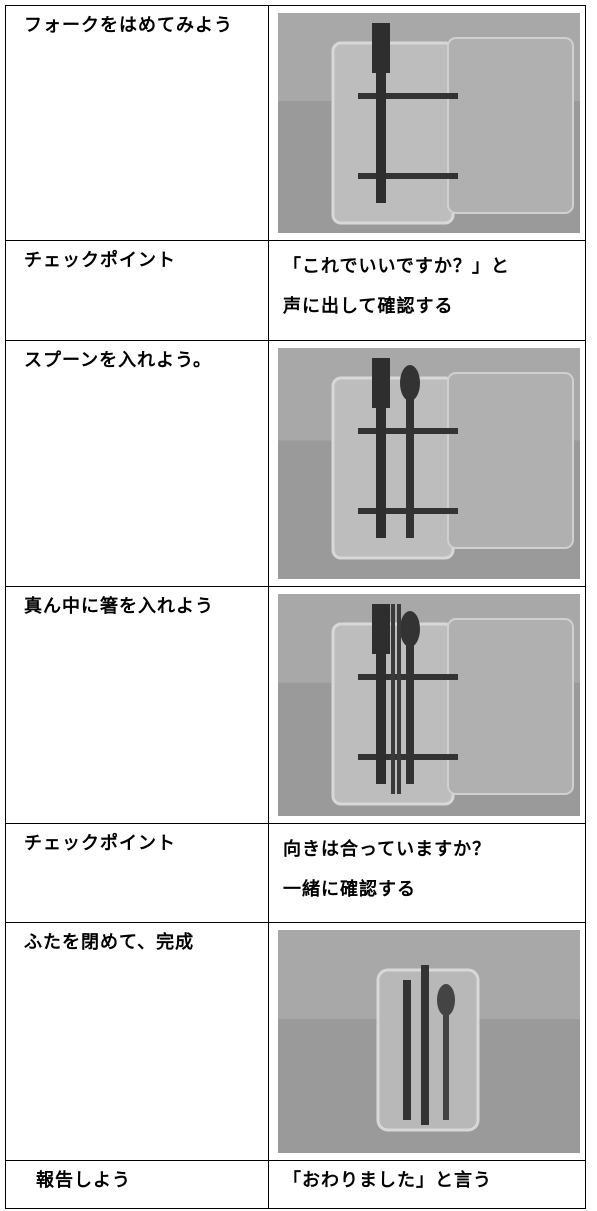  What do you see at coordinates (118, 360) in the screenshot?
I see `row-label: スプーンを入れよう。` at bounding box center [118, 360].